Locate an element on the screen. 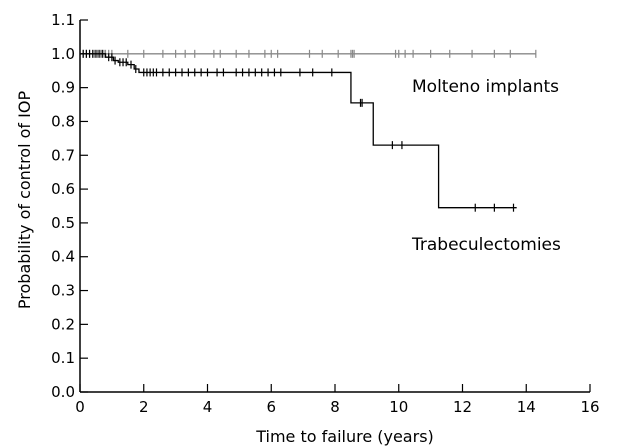  x-tick-label: 0 is located at coordinates (80, 407).